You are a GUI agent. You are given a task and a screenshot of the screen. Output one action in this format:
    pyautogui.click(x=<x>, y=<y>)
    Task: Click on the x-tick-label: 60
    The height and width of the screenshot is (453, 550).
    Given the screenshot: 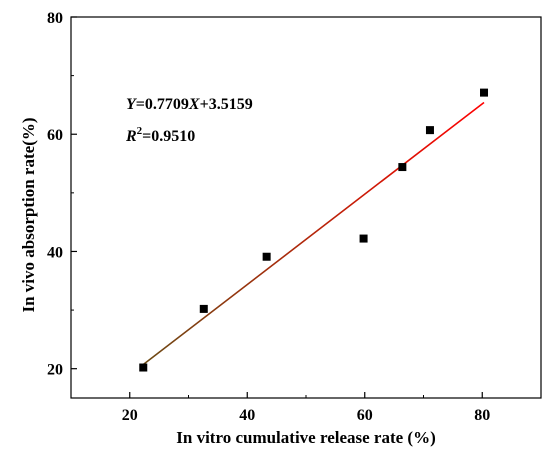 What is the action you would take?
    pyautogui.click(x=365, y=415)
    